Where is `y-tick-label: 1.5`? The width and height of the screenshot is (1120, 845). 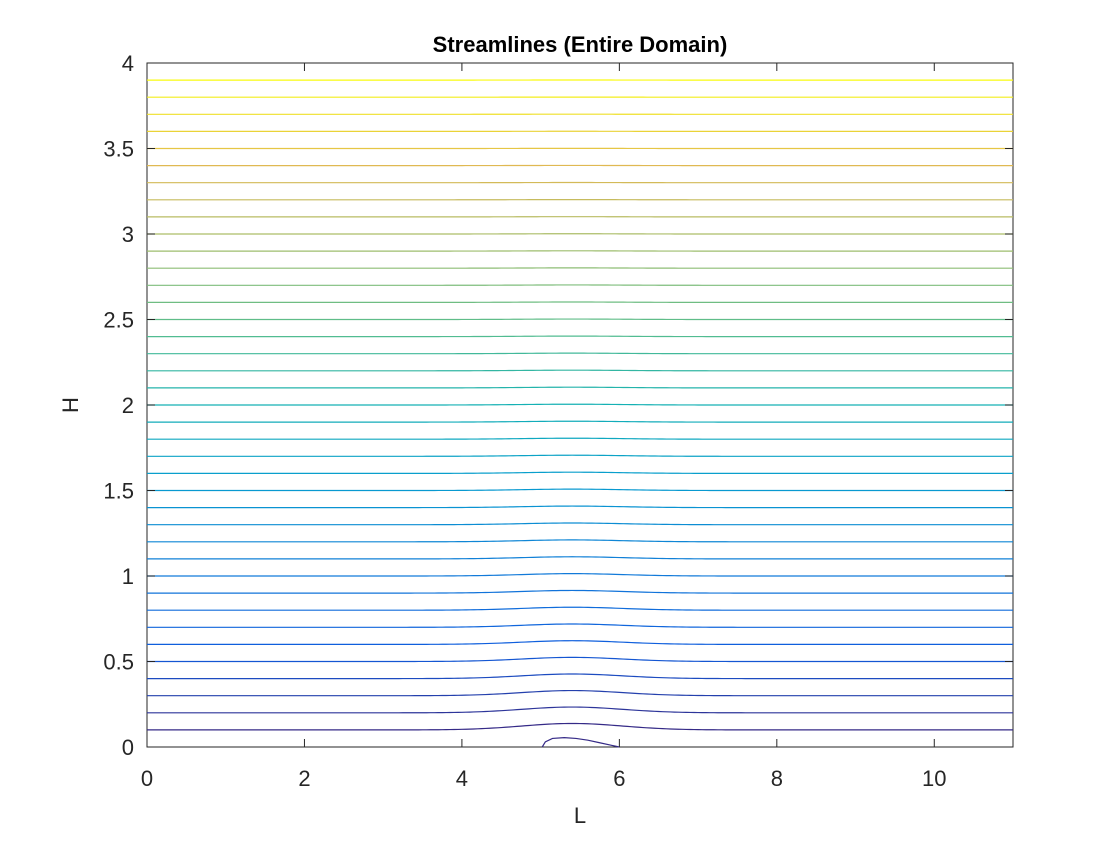
y-tick-label: 1.5 is located at coordinates (118, 491).